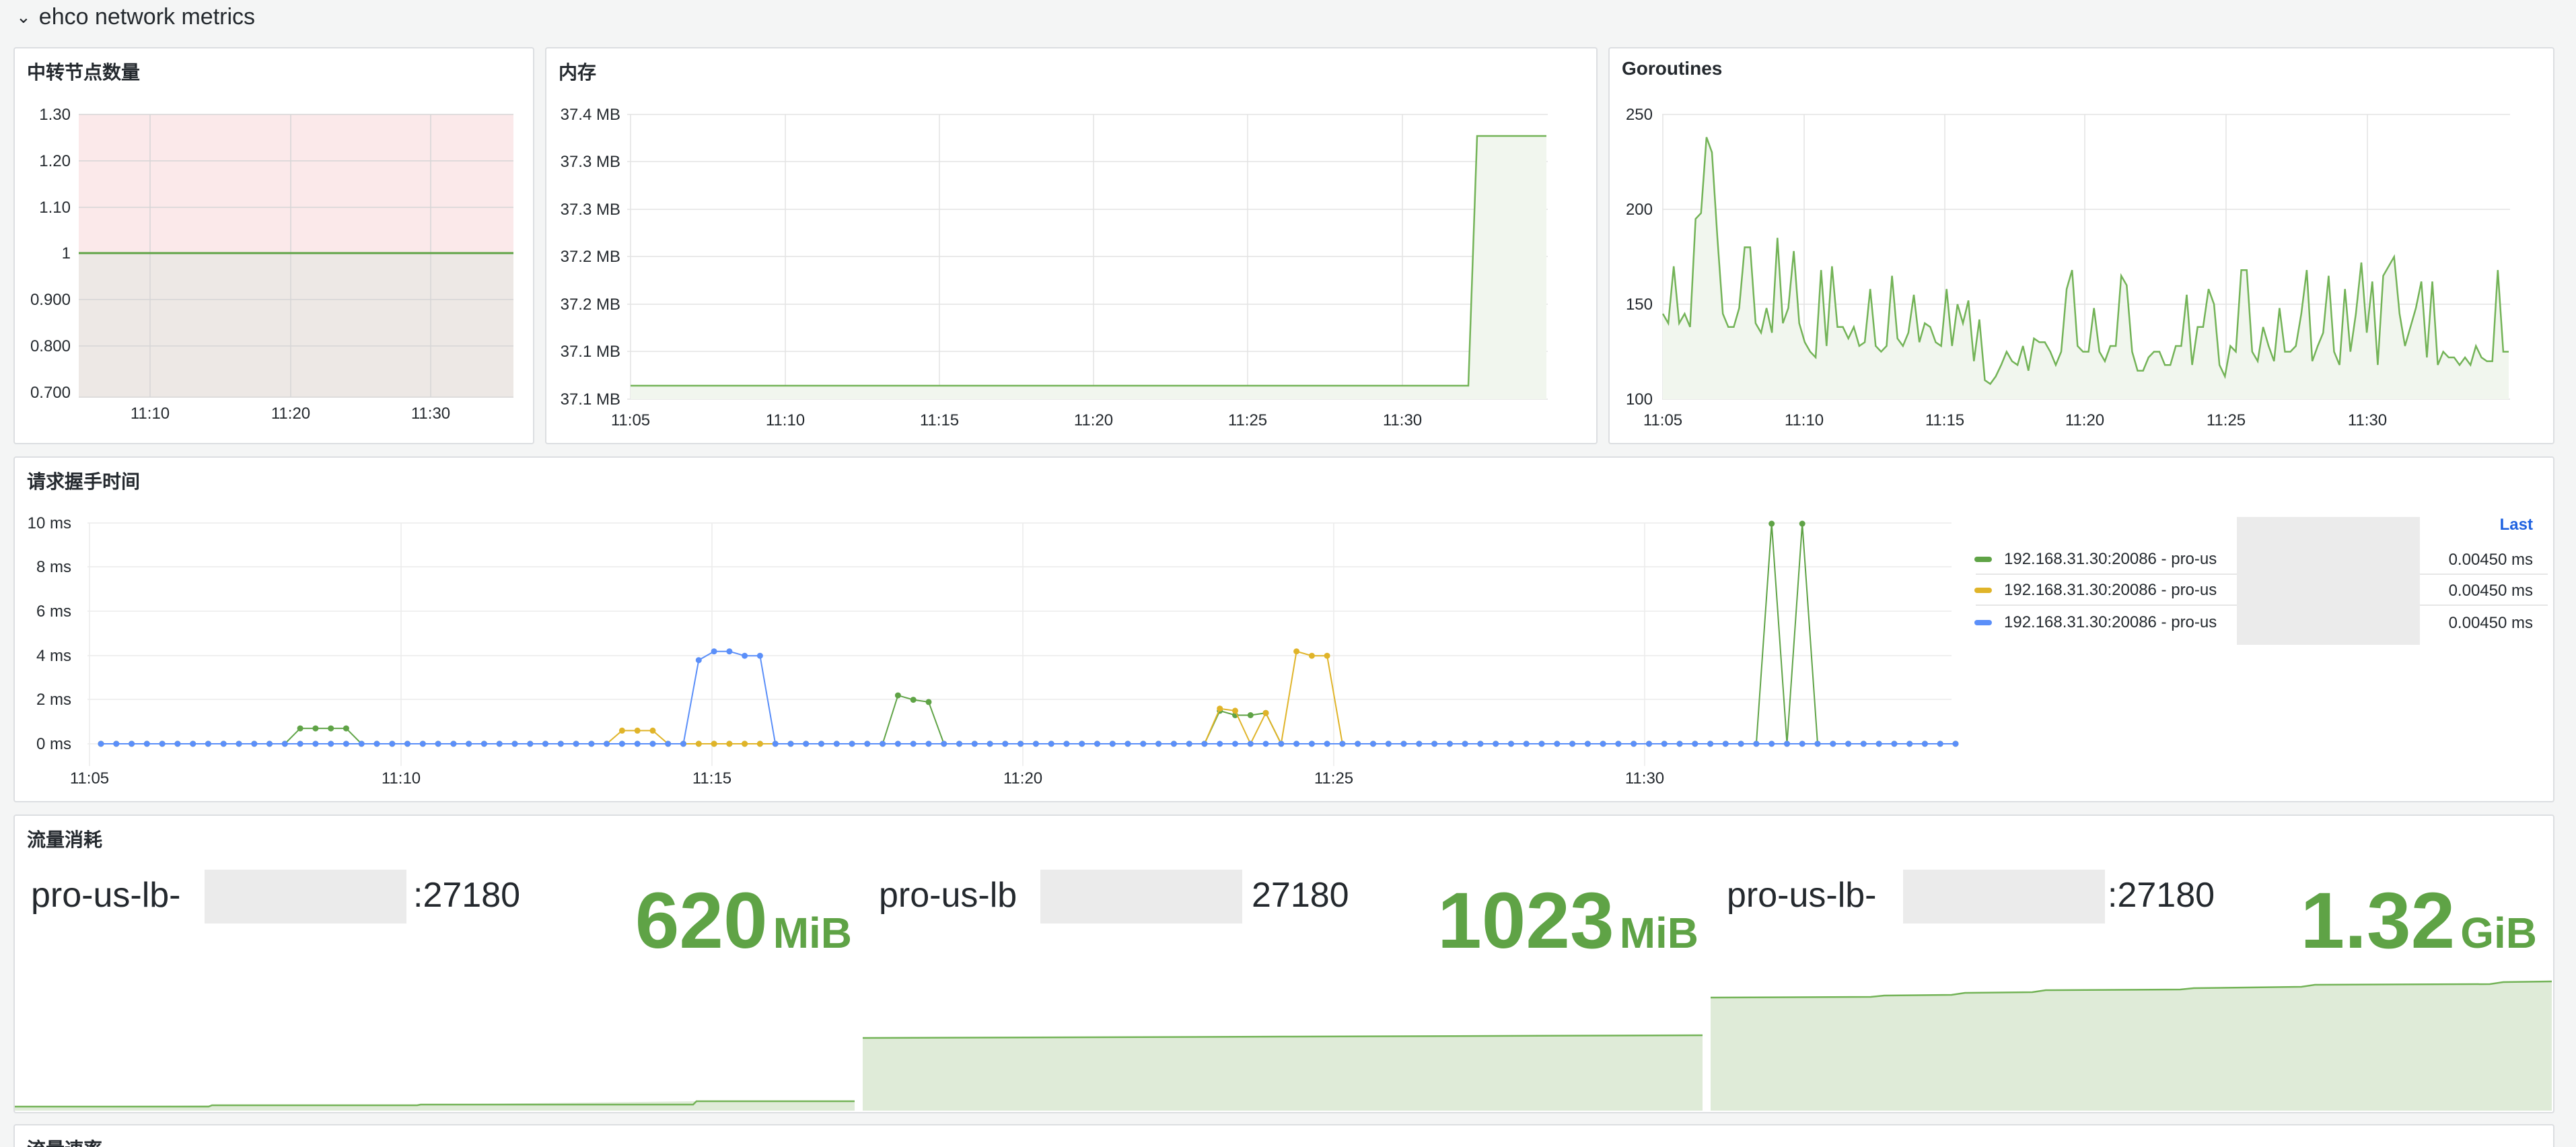 The width and height of the screenshot is (2576, 1147). What do you see at coordinates (2490, 623) in the screenshot?
I see `legend-value: 0.00450 ms` at bounding box center [2490, 623].